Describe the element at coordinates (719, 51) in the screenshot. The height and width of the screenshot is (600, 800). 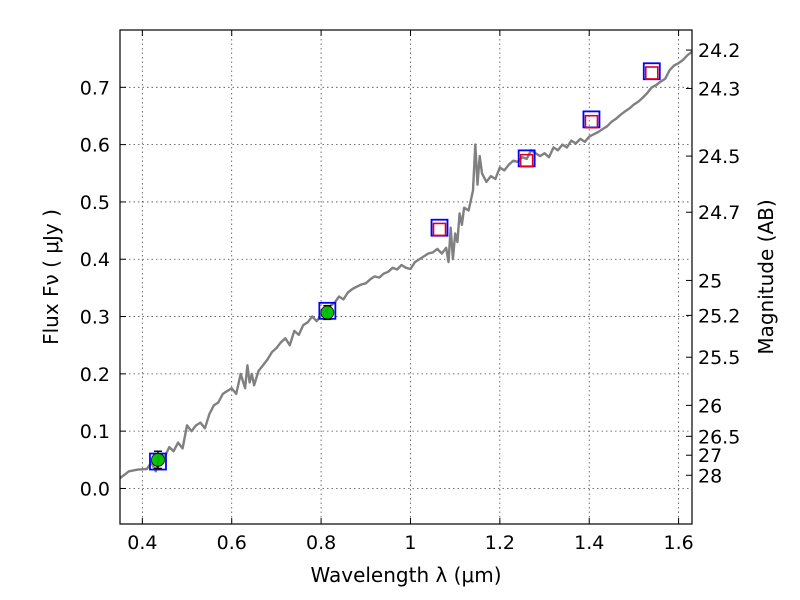
I see `magnitude-tick-label: 24.2` at that location.